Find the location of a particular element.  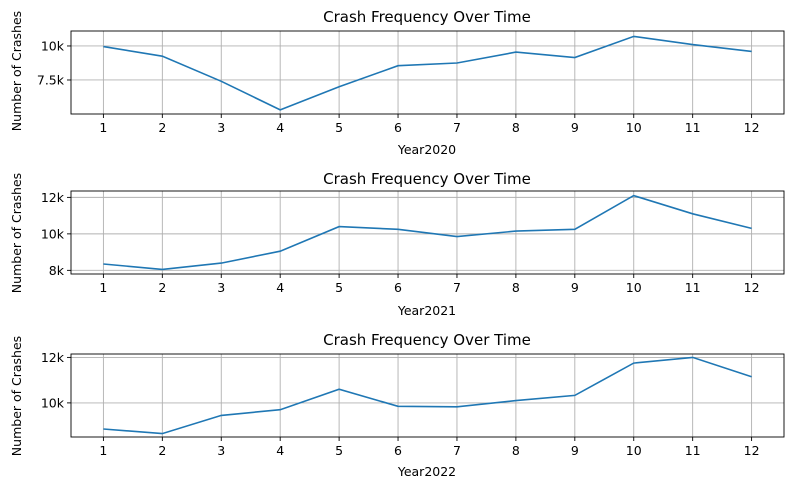

y-tick-label: 7.5k is located at coordinates (51, 79).